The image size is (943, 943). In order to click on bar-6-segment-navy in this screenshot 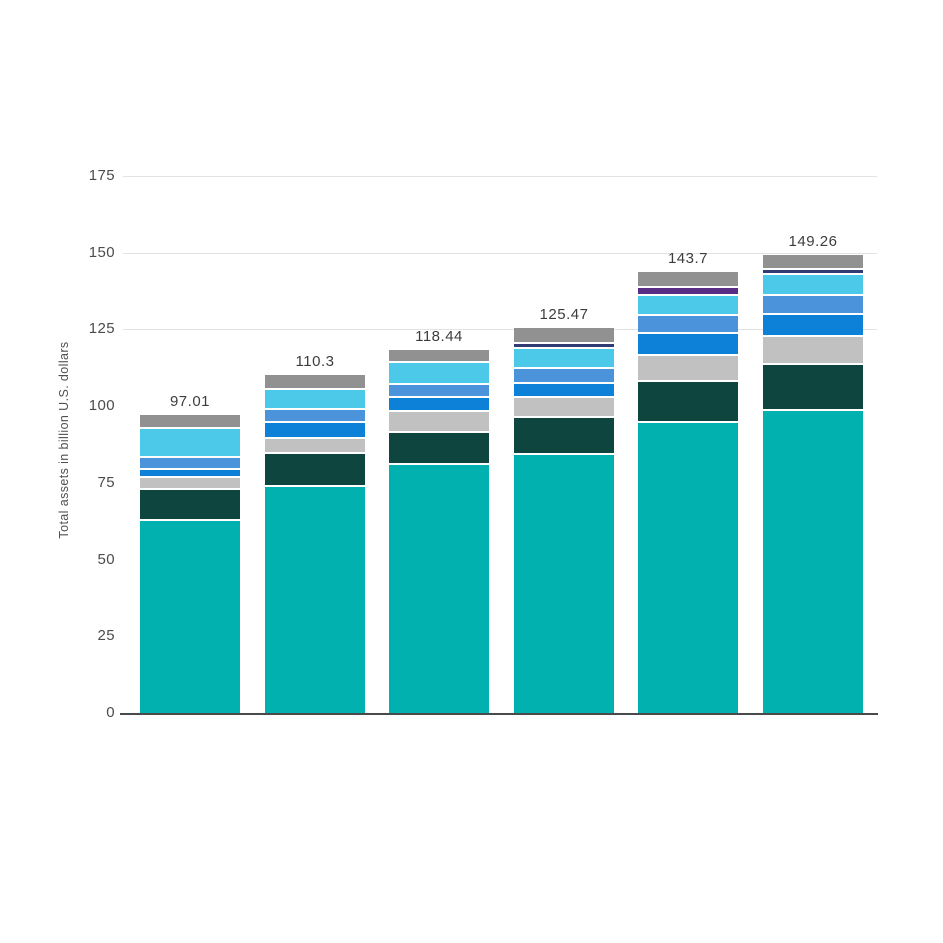, I will do `click(813, 270)`.